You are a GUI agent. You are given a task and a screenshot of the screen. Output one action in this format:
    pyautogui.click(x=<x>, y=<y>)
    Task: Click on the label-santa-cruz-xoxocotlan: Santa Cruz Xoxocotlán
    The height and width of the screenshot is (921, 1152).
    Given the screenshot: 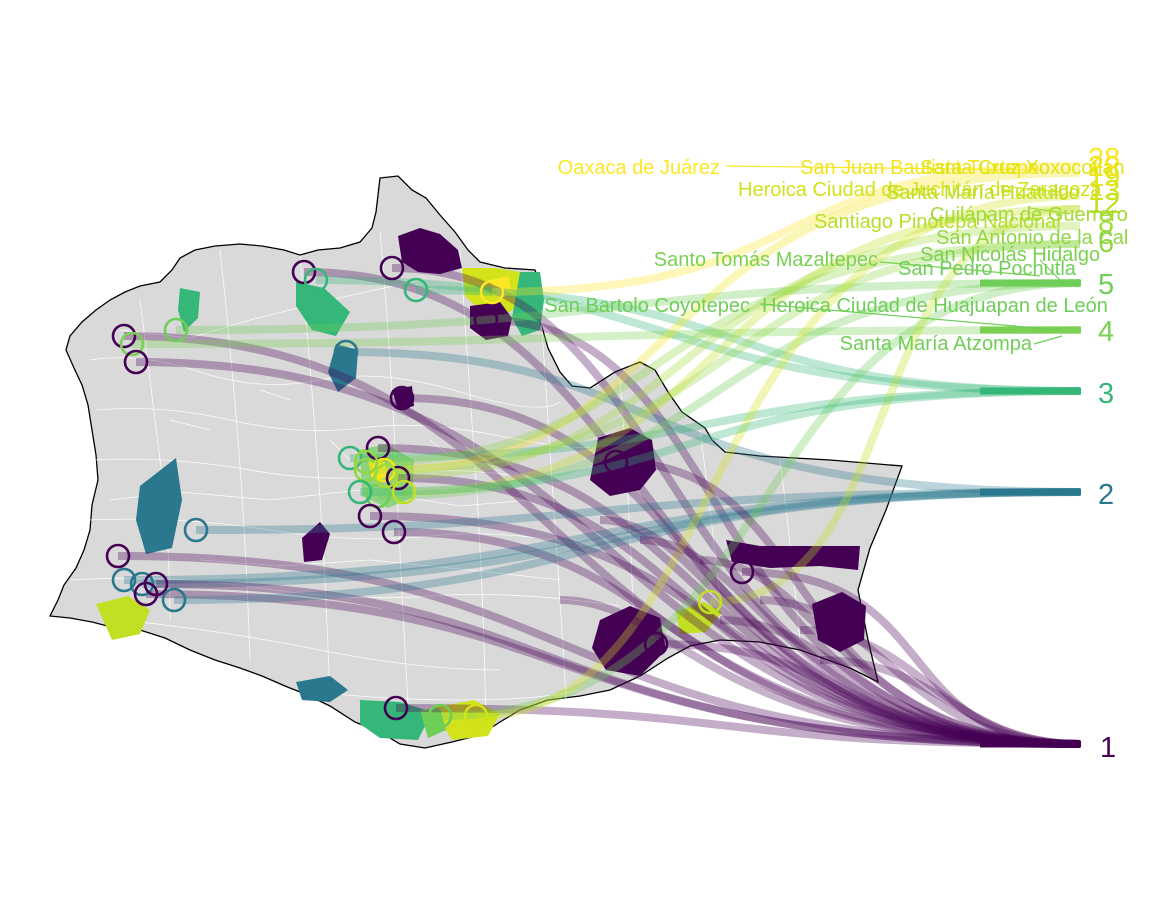 What is the action you would take?
    pyautogui.click(x=1022, y=168)
    